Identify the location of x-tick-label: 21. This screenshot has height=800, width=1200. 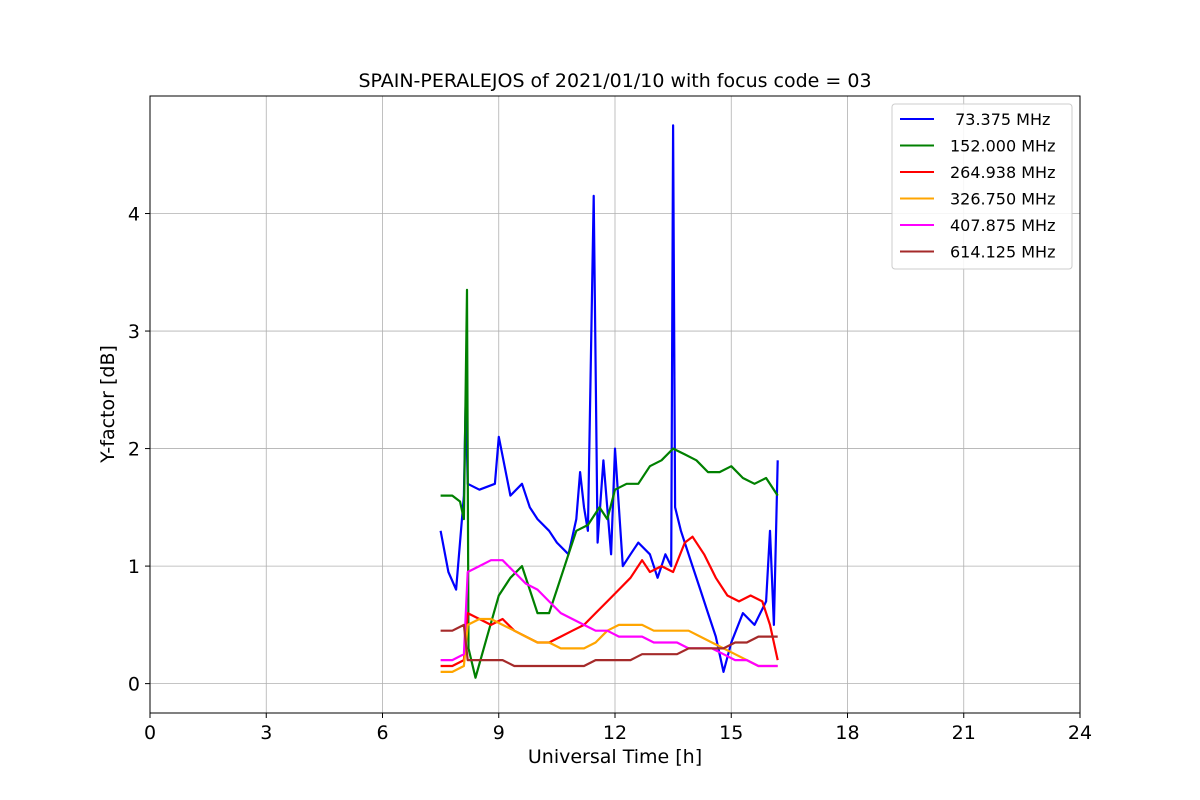
(964, 733).